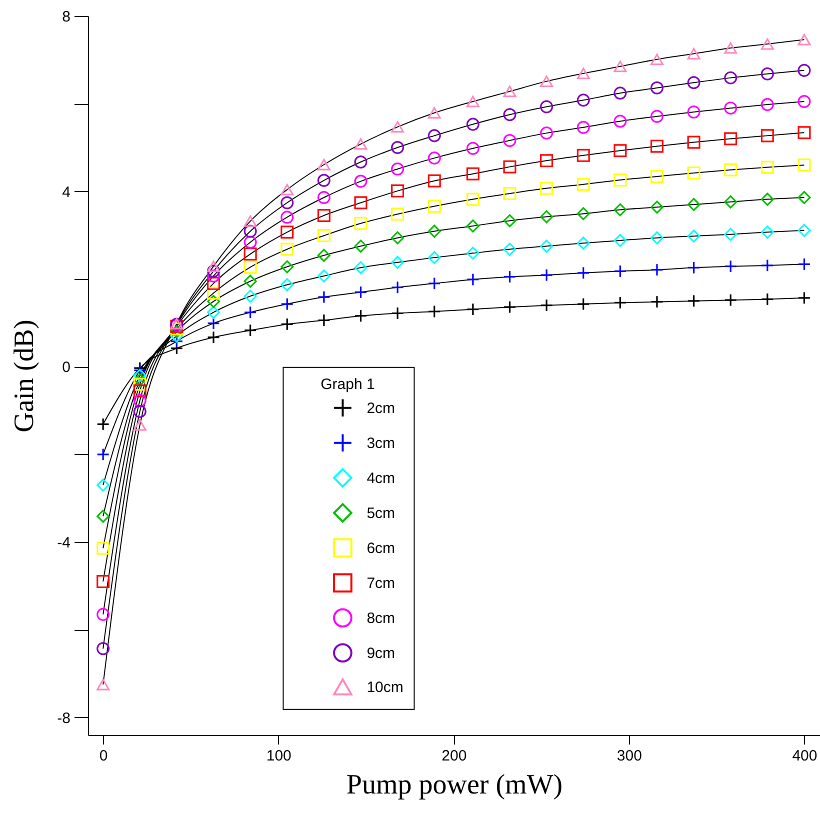 The image size is (820, 818). I want to click on y-tick-label: 4, so click(66, 192).